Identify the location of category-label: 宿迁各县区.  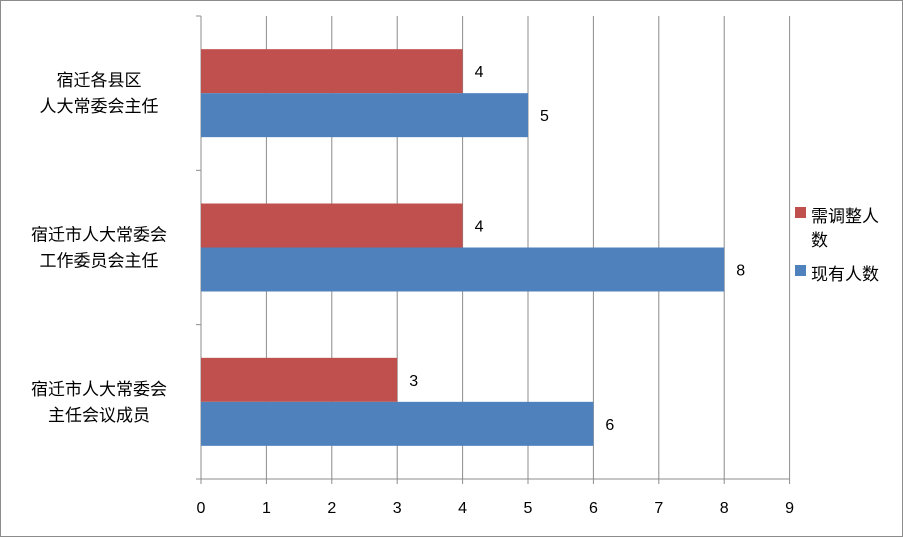
(99, 81).